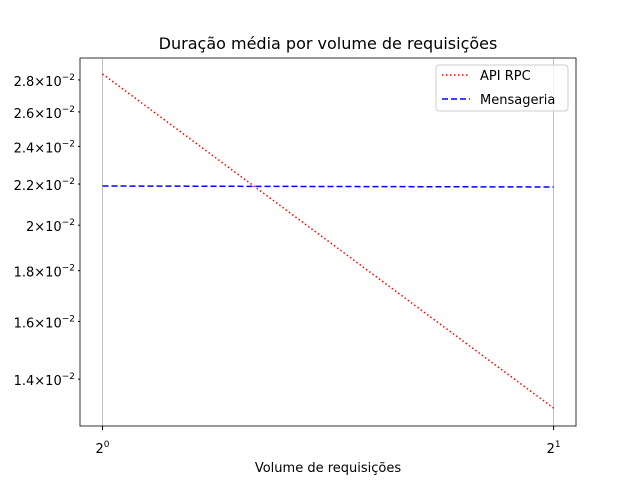  What do you see at coordinates (328, 186) in the screenshot?
I see `series-line` at bounding box center [328, 186].